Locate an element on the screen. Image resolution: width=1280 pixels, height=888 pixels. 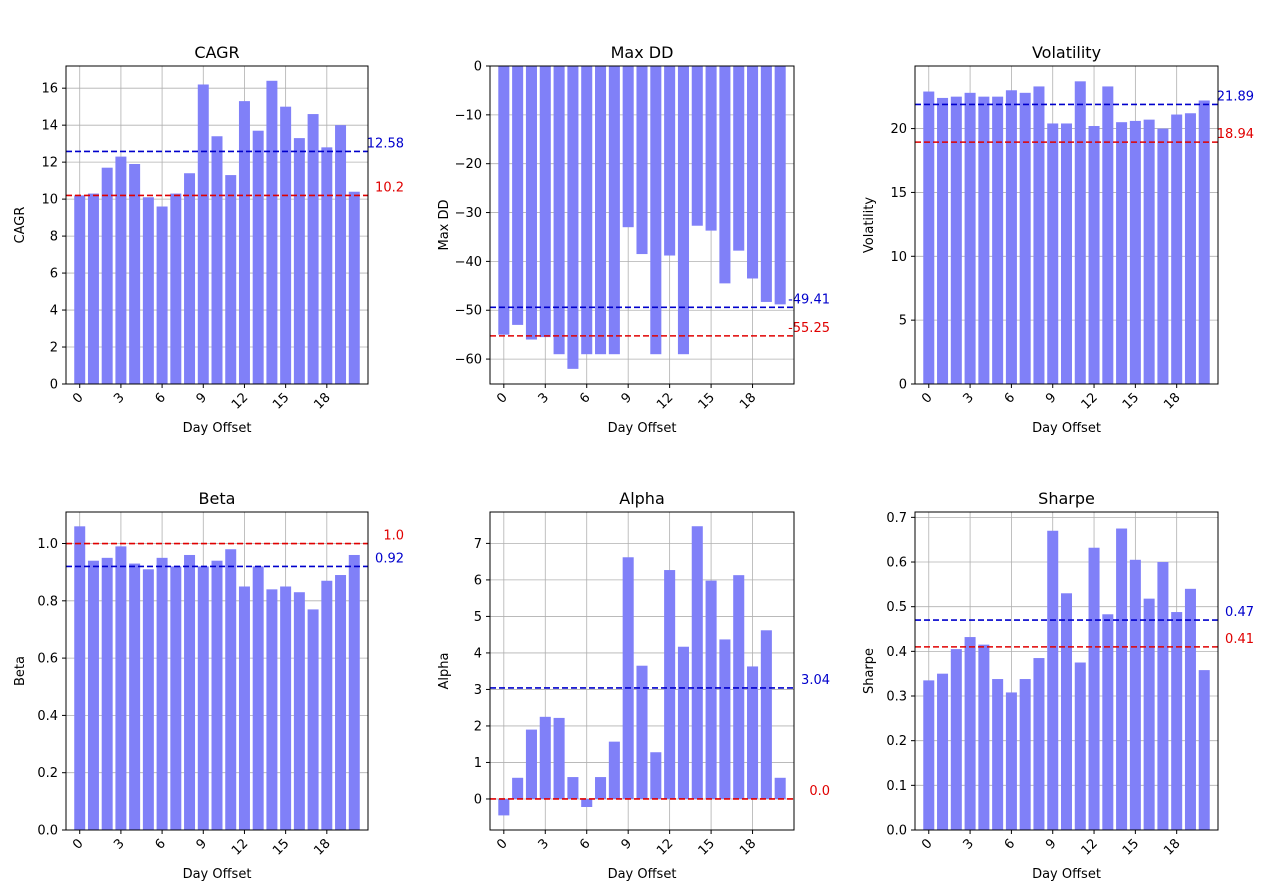
y-axis-label: Alpha is located at coordinates (444, 671).